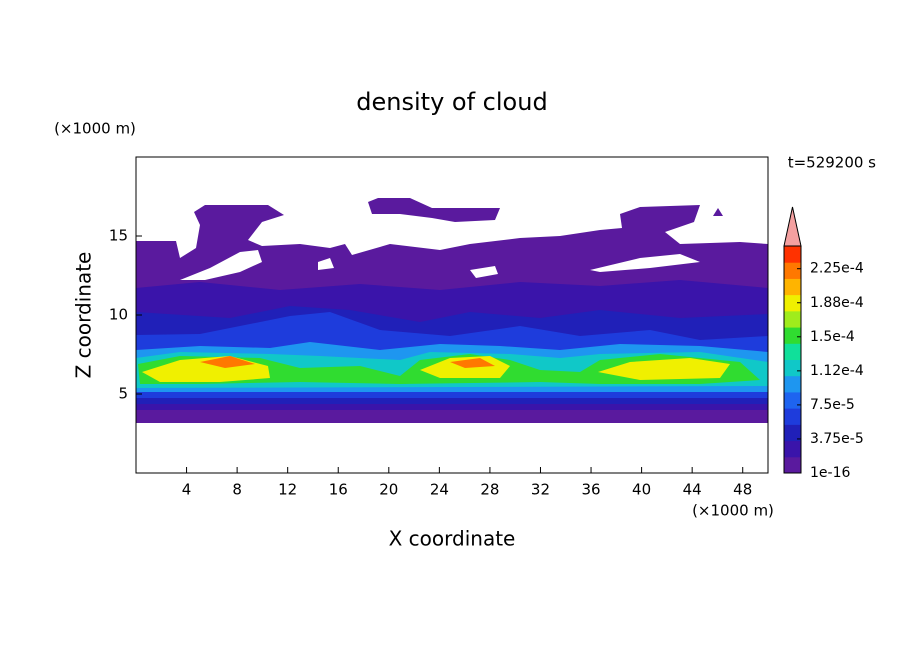  Describe the element at coordinates (84, 315) in the screenshot. I see `y-axis-label: Z coordinate` at that location.